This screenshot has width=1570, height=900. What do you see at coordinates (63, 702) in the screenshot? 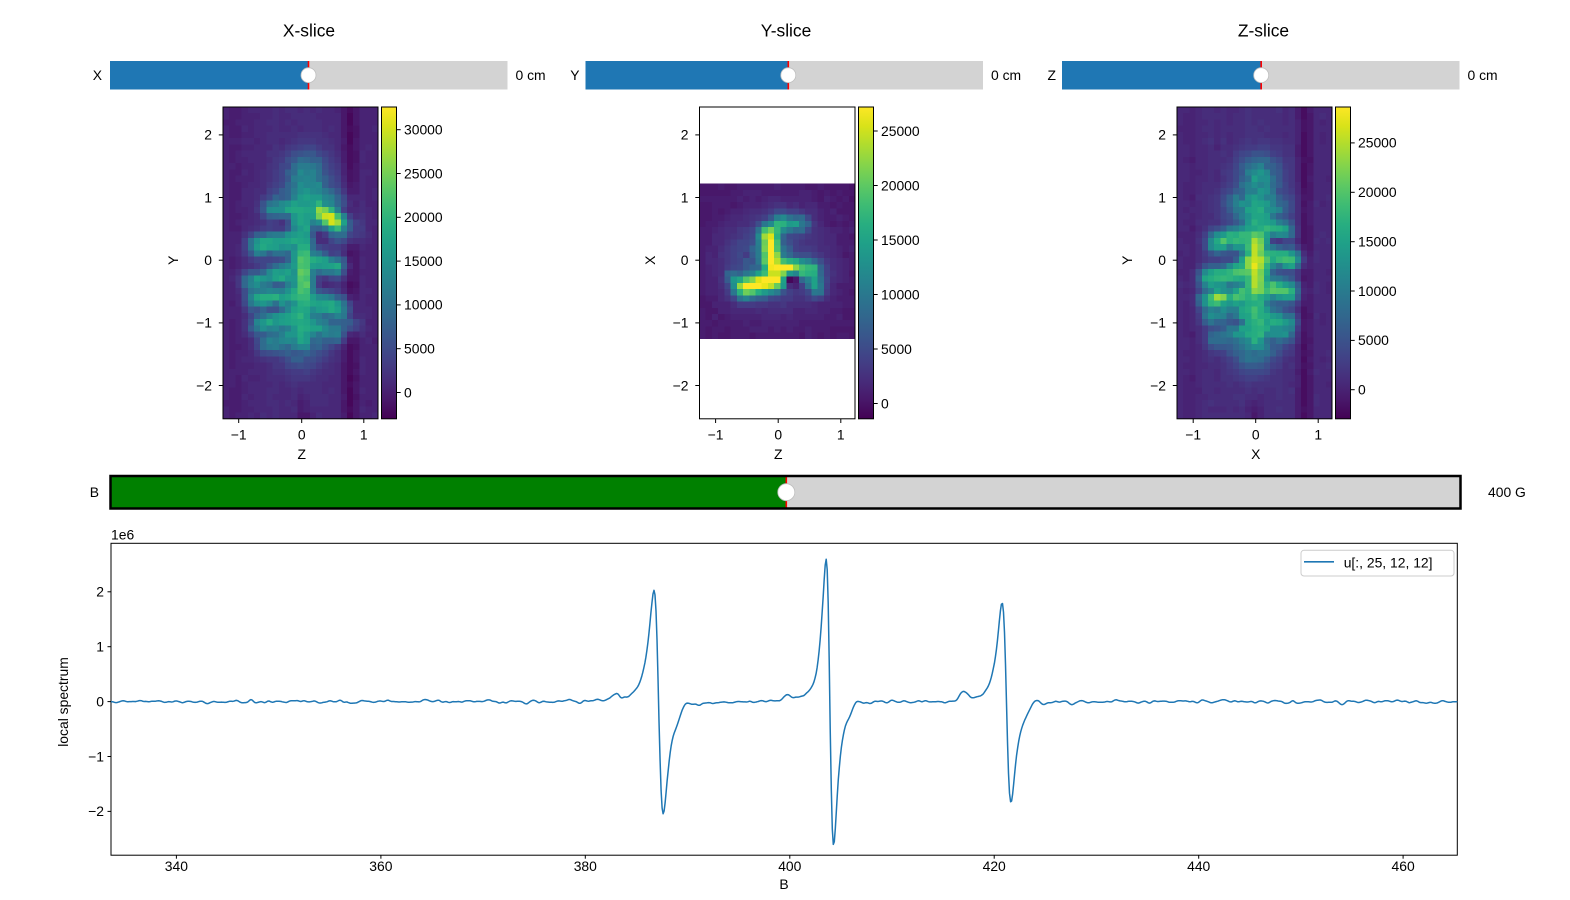
I see `svg-text: local spectrum` at bounding box center [63, 702].